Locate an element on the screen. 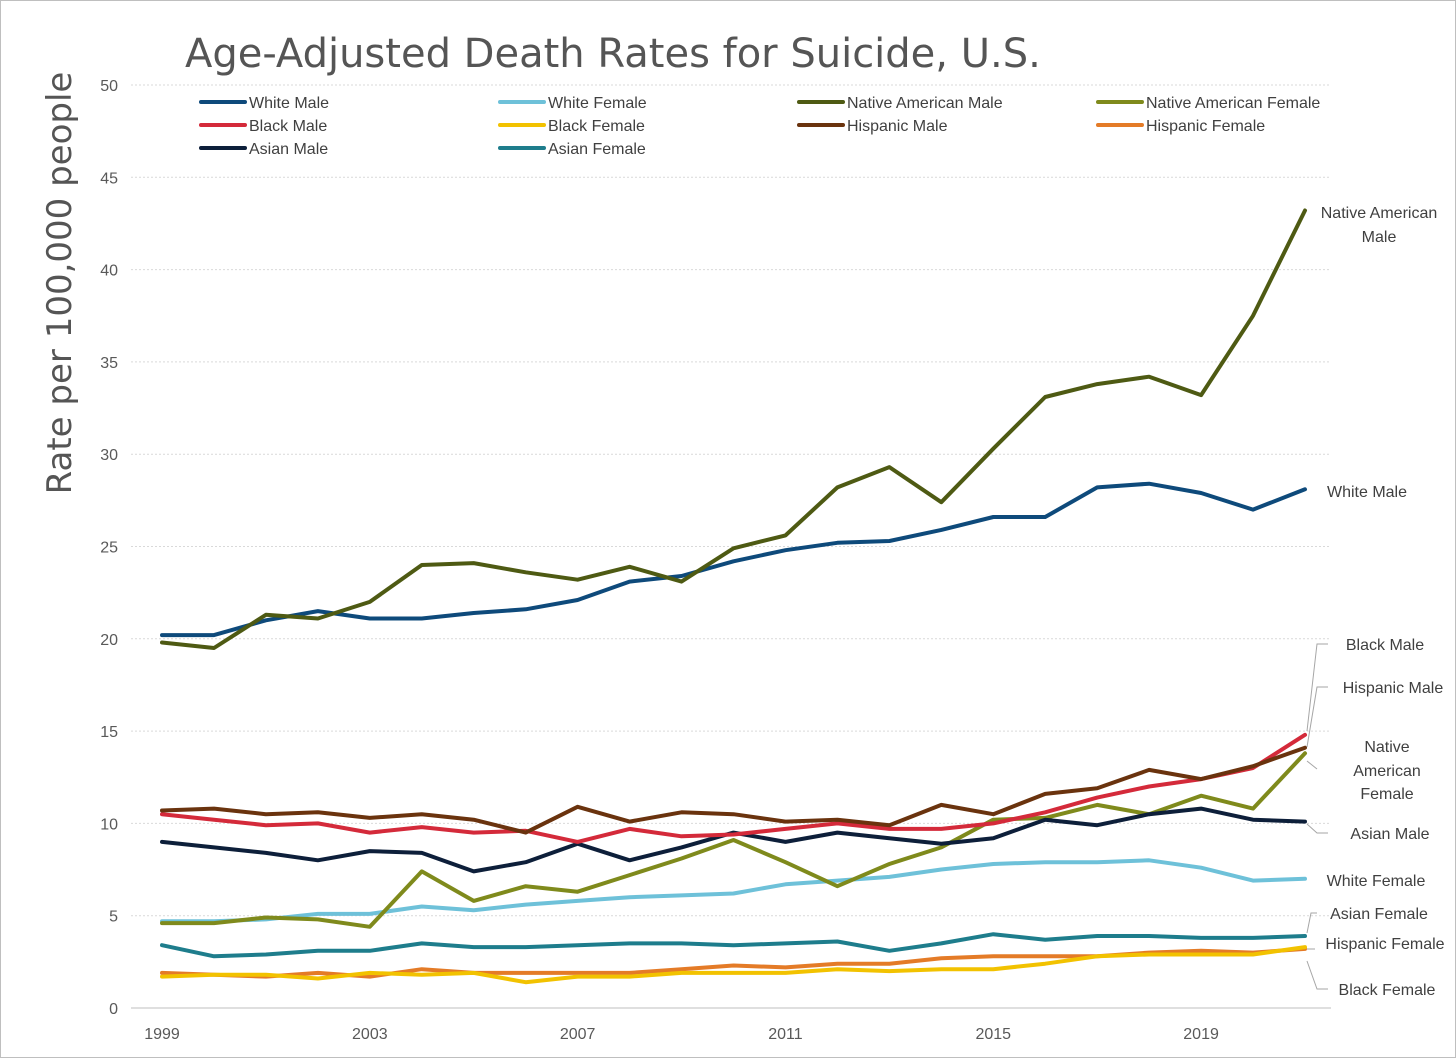  legend-item-white-male: White Male is located at coordinates (264, 103).